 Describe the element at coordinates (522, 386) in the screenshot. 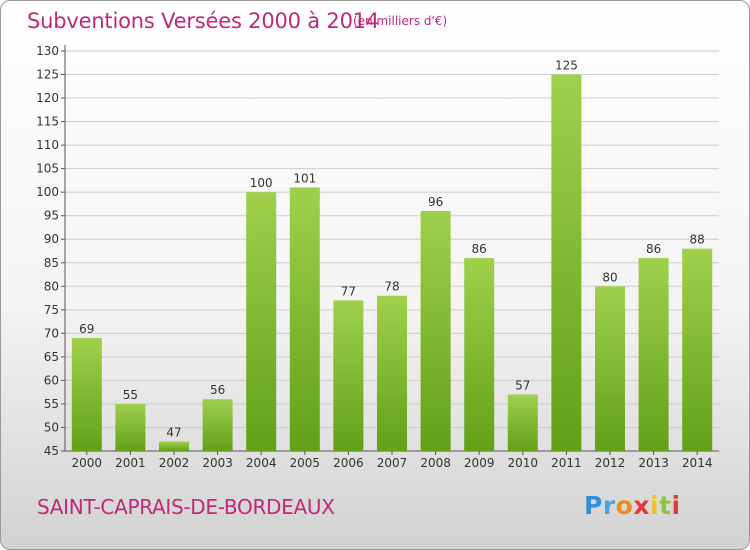

I see `data-label: 57` at that location.